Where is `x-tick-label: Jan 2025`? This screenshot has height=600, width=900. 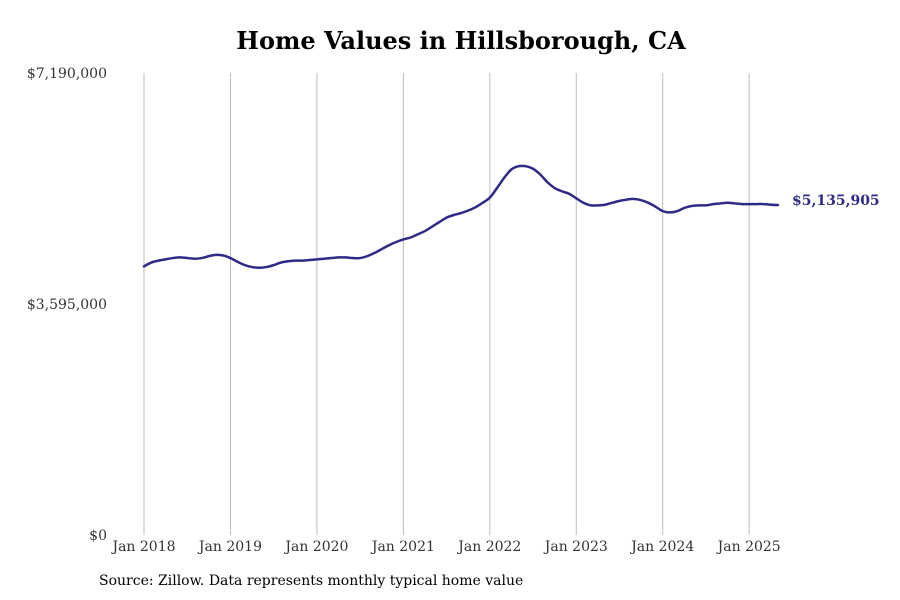 x-tick-label: Jan 2025 is located at coordinates (748, 547).